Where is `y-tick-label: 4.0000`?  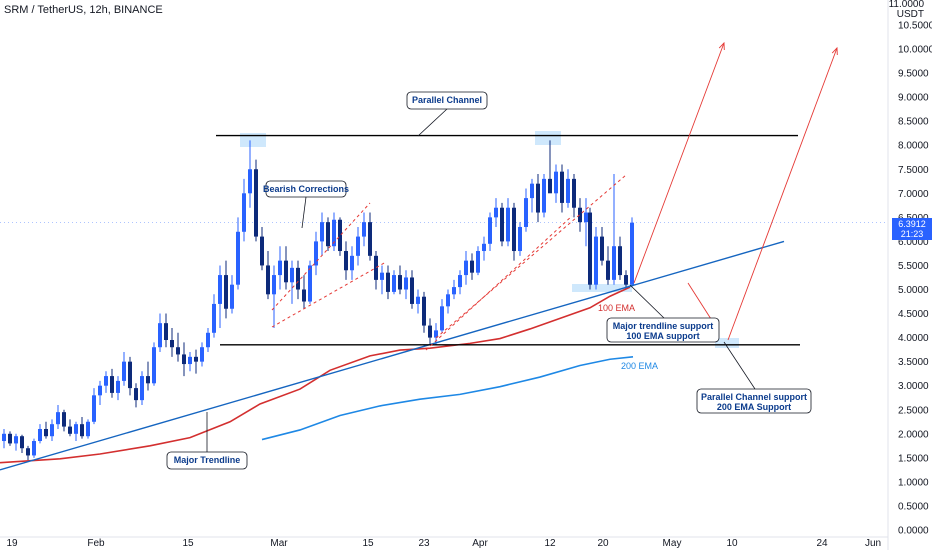 y-tick-label: 4.0000 is located at coordinates (913, 338).